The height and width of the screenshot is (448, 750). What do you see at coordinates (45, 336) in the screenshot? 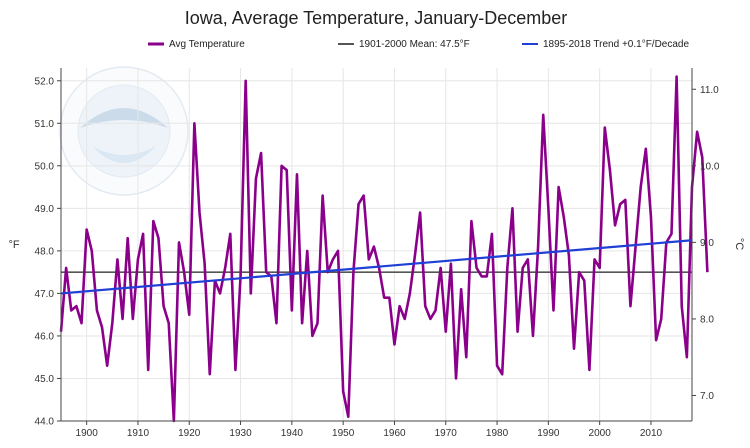
I see `y-tick-label-left: 46.0` at bounding box center [45, 336].